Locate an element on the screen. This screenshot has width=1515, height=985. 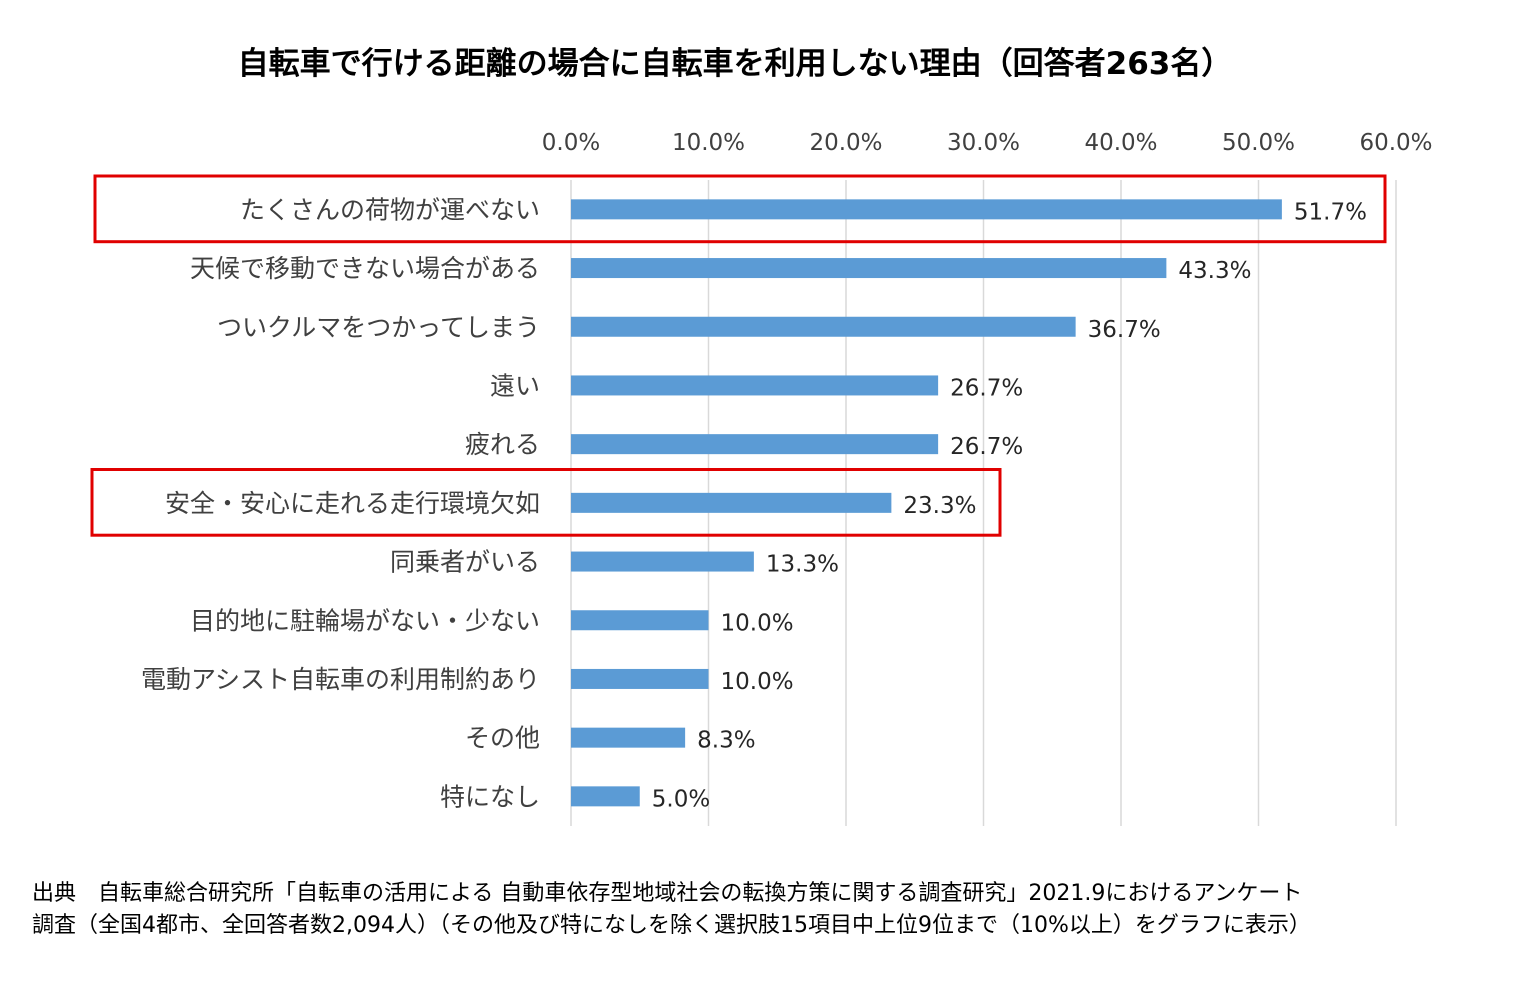
category-label: 目的地に駐輪場がない・少ない is located at coordinates (365, 620).